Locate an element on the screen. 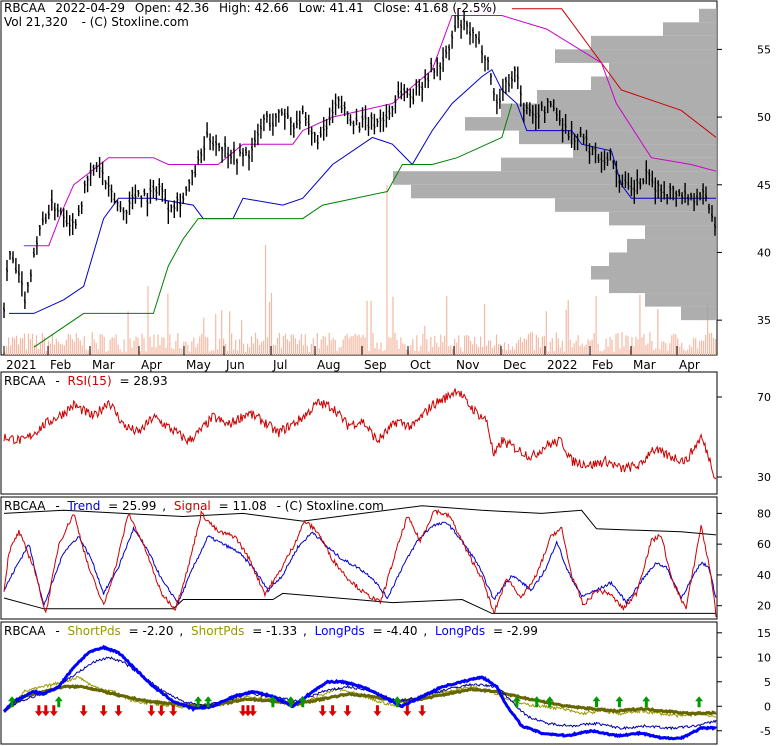  rsi-y-ticks: 70 30 is located at coordinates (744, 437).